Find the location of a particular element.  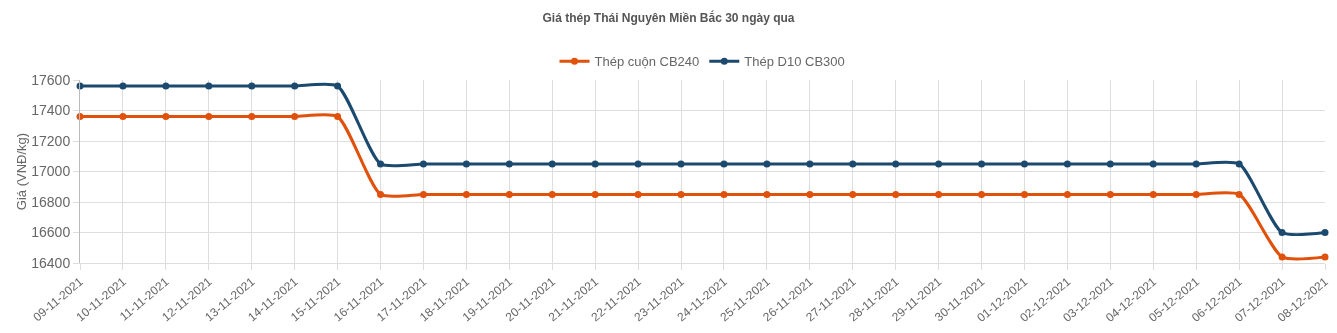

legend-label: Thép cuộn CB240 is located at coordinates (647, 62).